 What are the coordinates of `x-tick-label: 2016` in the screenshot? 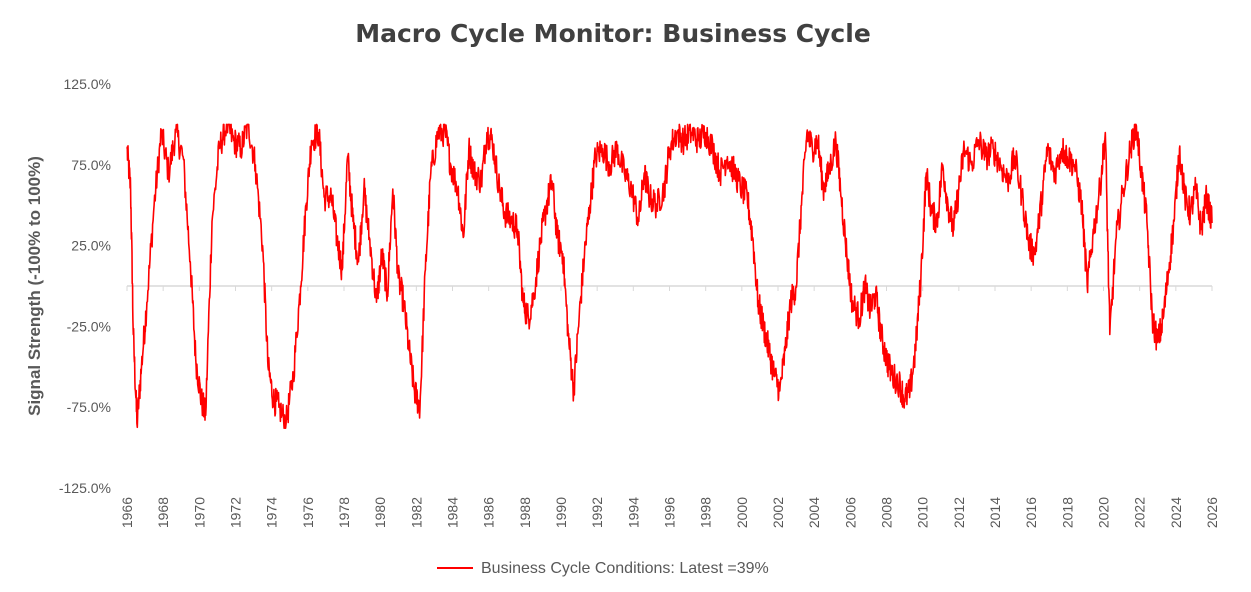 It's located at (1031, 512).